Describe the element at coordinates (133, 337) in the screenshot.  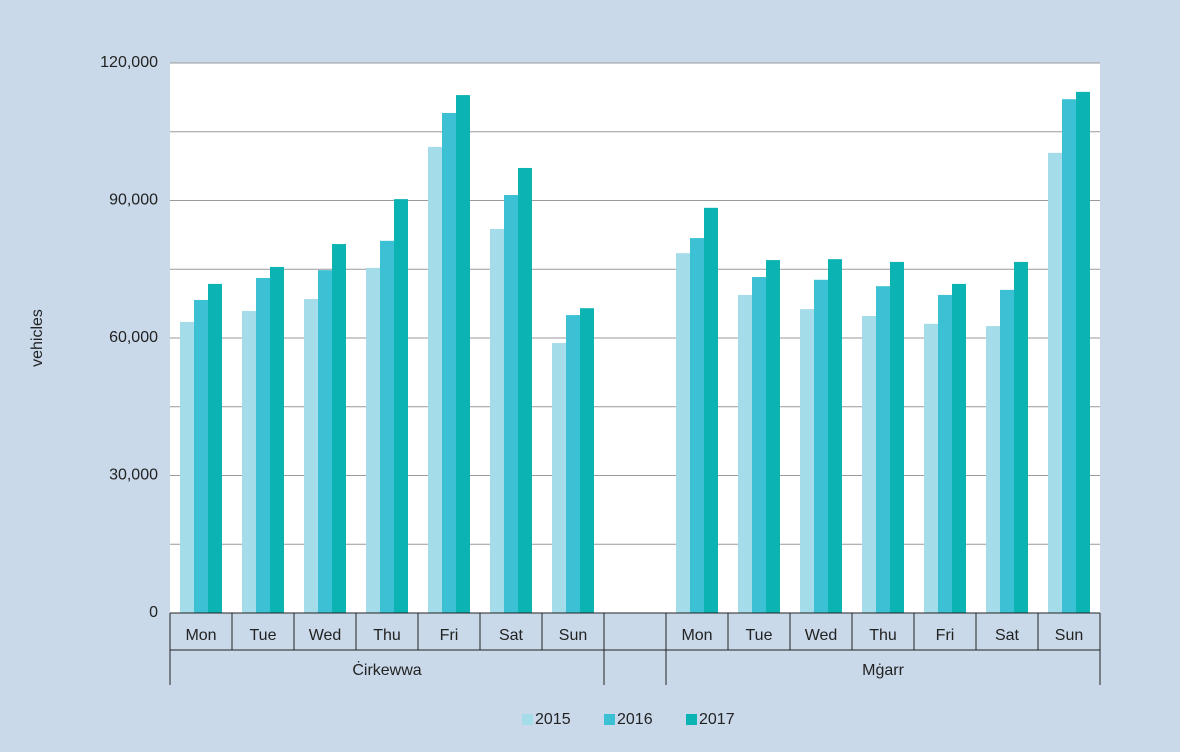
I see `y-tick-label: 60,000` at that location.